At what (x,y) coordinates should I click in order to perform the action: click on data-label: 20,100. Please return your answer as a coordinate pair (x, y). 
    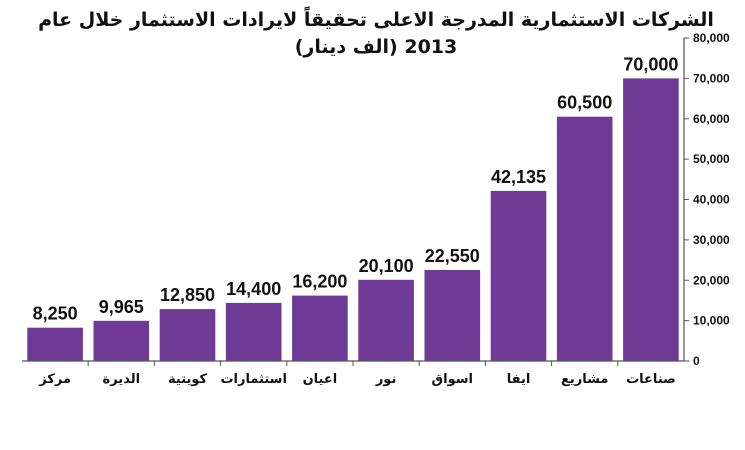
    Looking at the image, I should click on (386, 266).